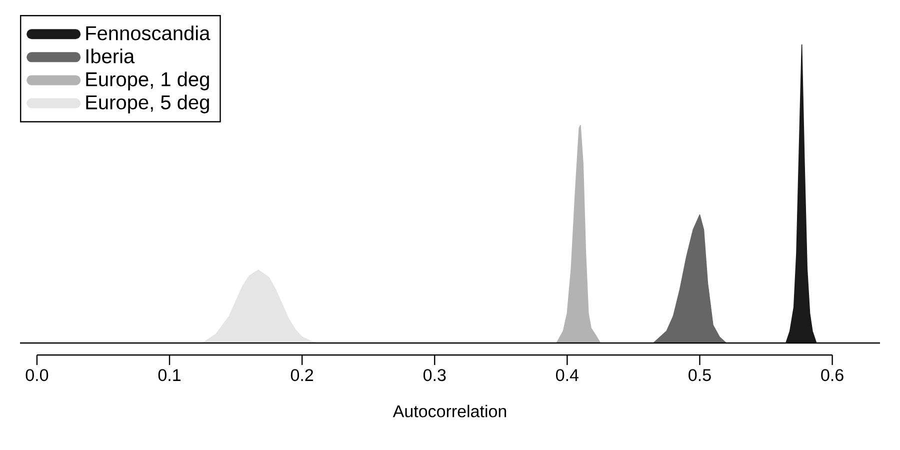  I want to click on legend-label: Iberia, so click(110, 56).